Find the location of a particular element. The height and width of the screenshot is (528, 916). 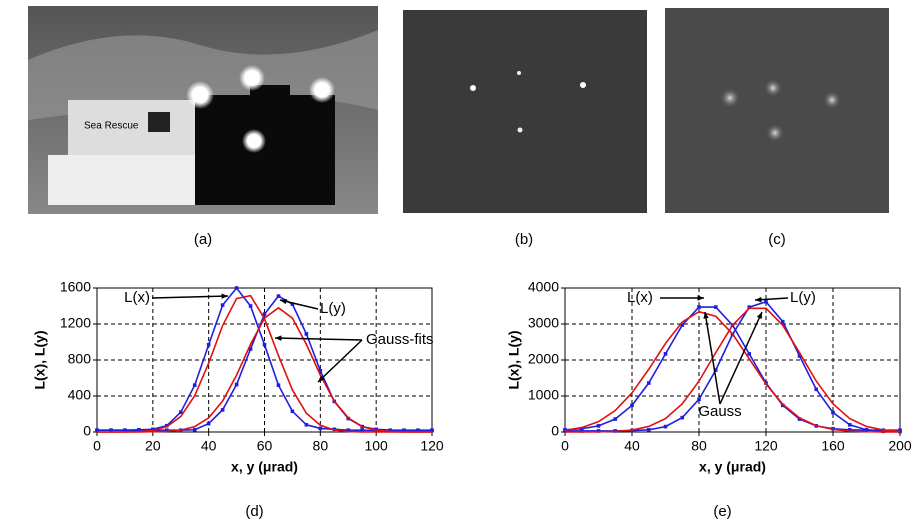

y-tick-label: 3000 is located at coordinates (543, 323).